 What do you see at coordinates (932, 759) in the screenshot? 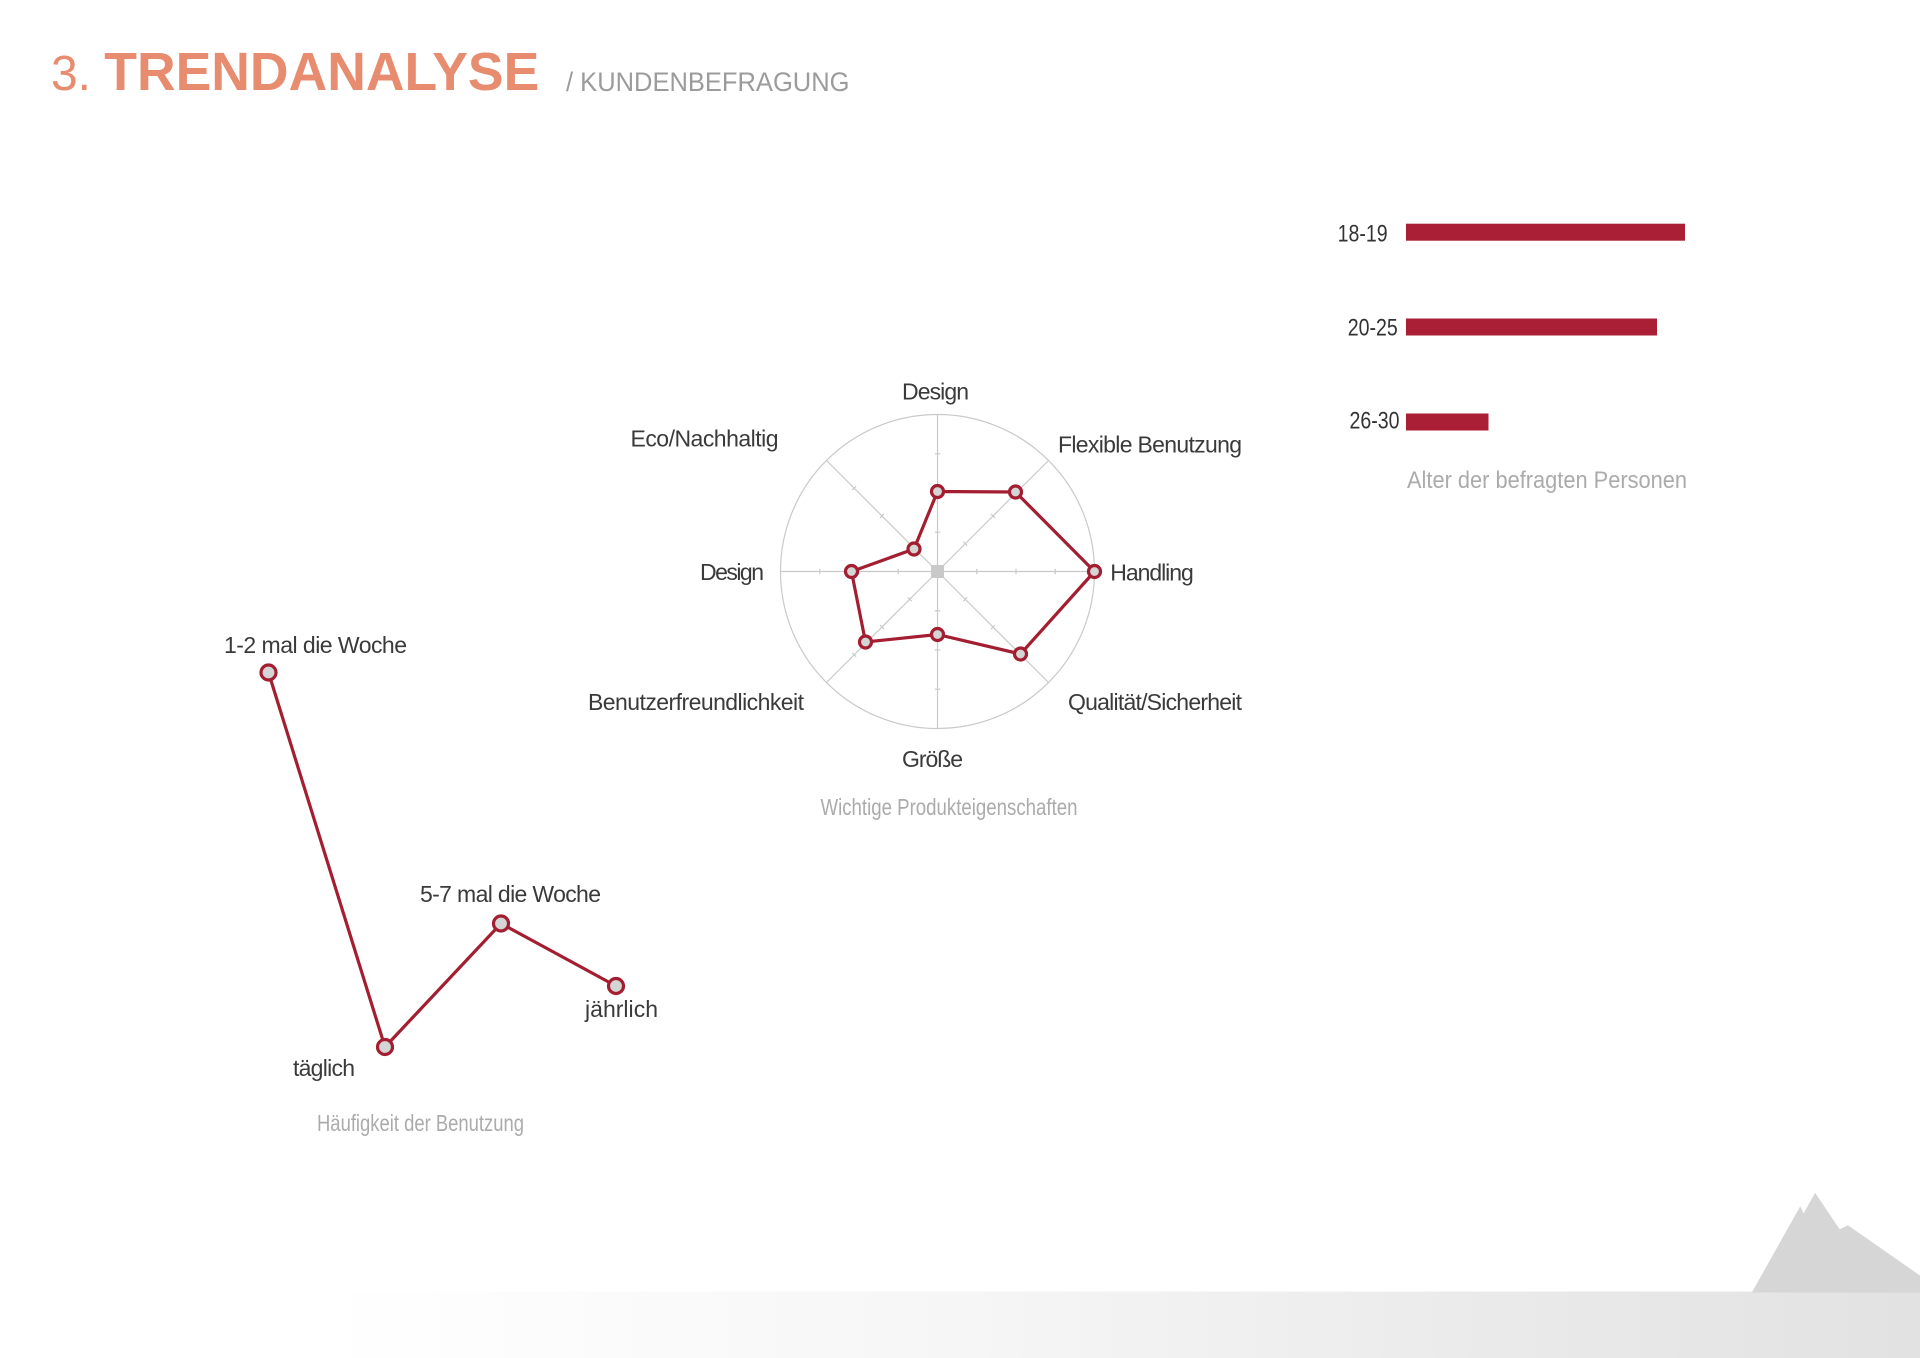
I see `svg-text: Größe` at bounding box center [932, 759].